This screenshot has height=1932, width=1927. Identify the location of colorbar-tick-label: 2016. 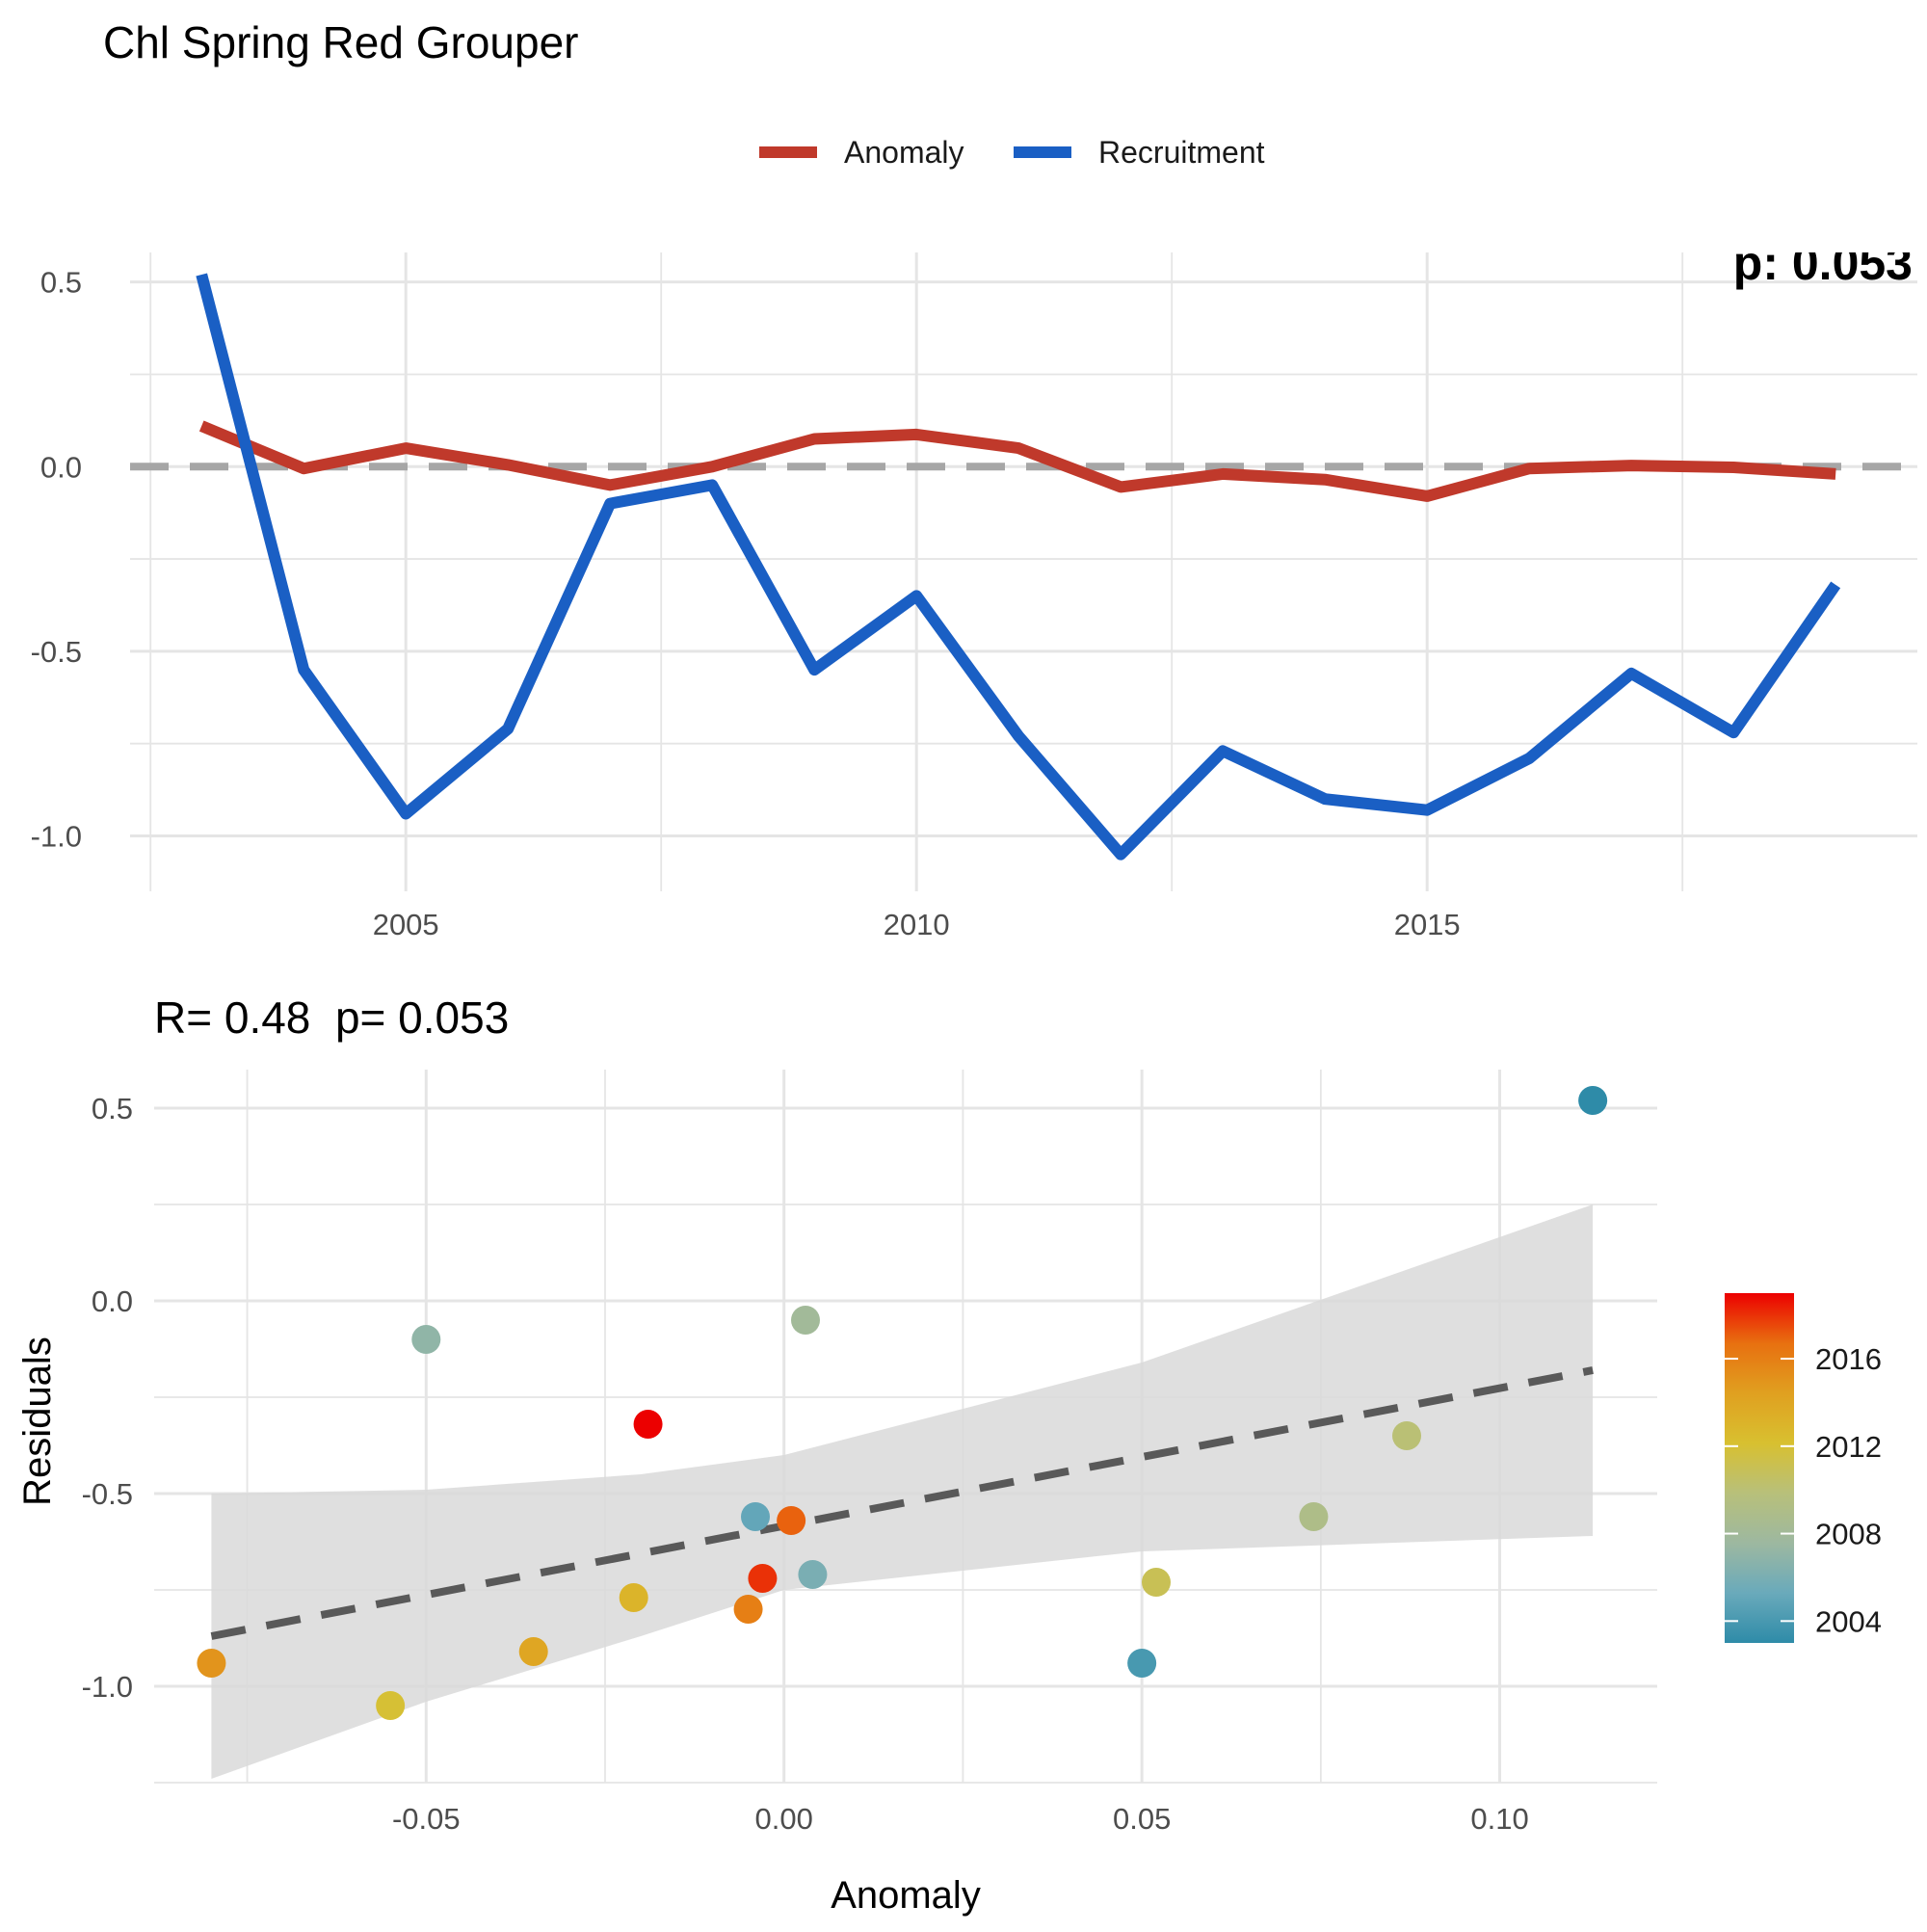
(1848, 1359).